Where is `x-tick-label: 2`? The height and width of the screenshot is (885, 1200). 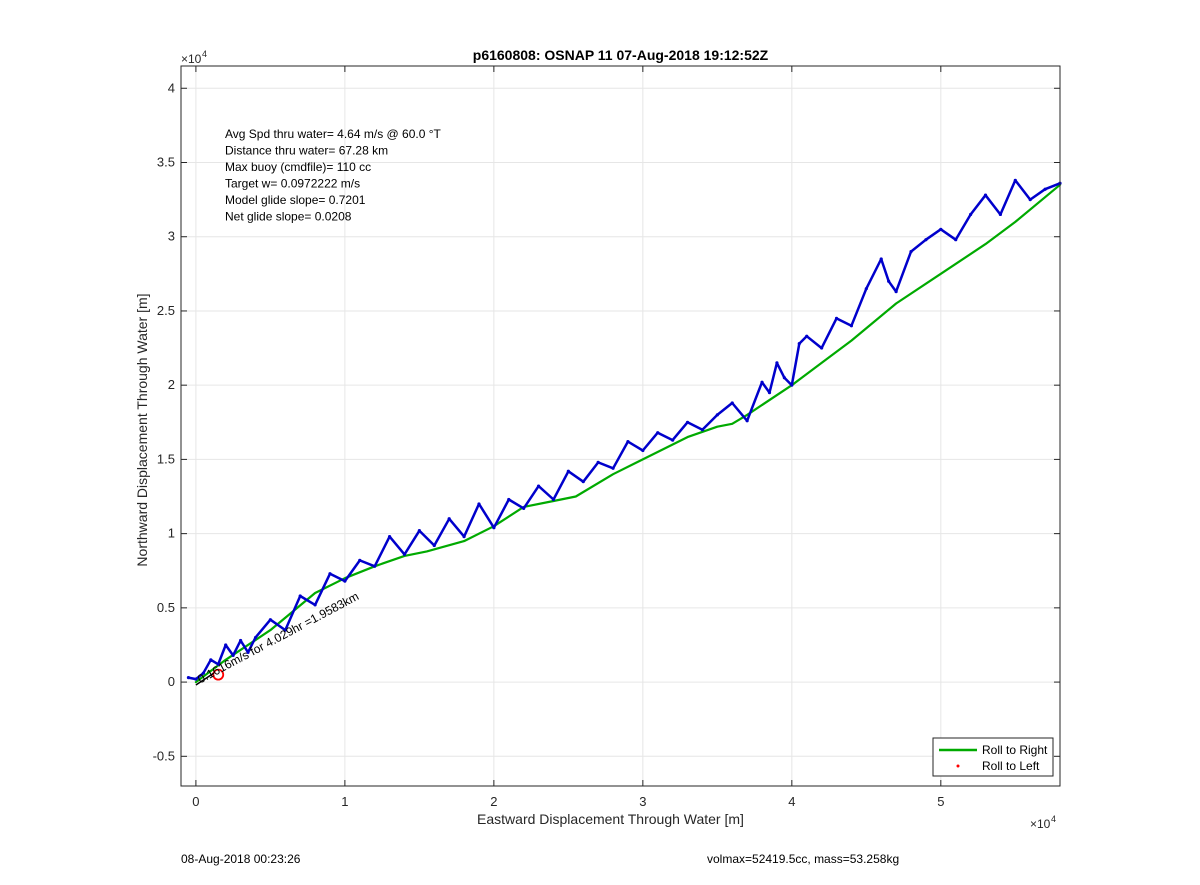 x-tick-label: 2 is located at coordinates (493, 801).